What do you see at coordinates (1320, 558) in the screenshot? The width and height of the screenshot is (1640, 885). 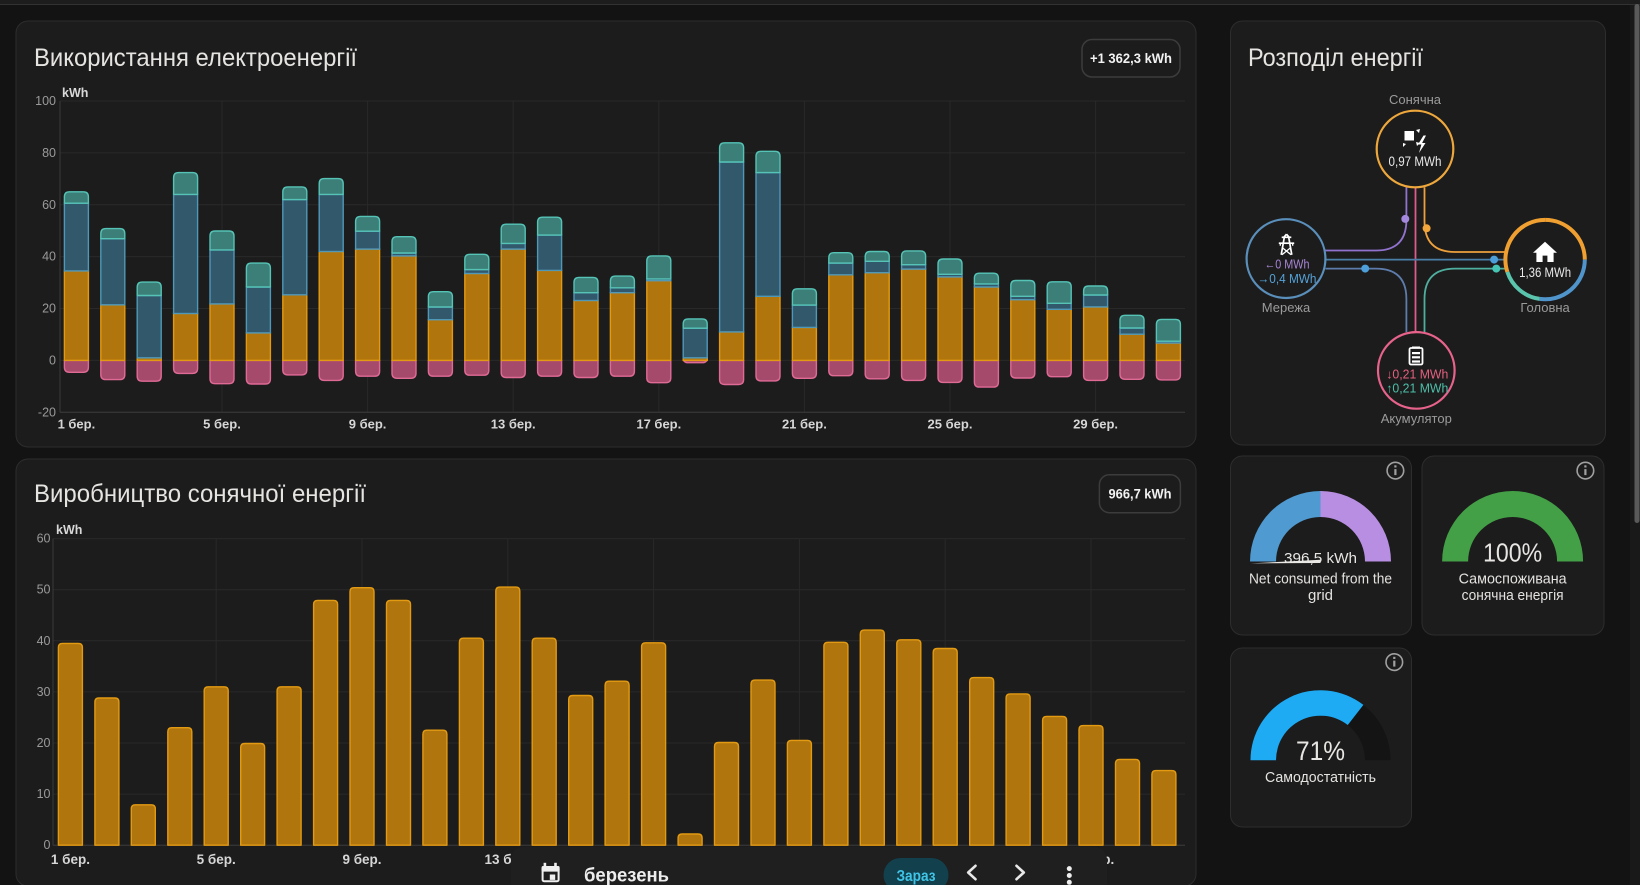 I see `svg-text: 396,5 kWh` at bounding box center [1320, 558].